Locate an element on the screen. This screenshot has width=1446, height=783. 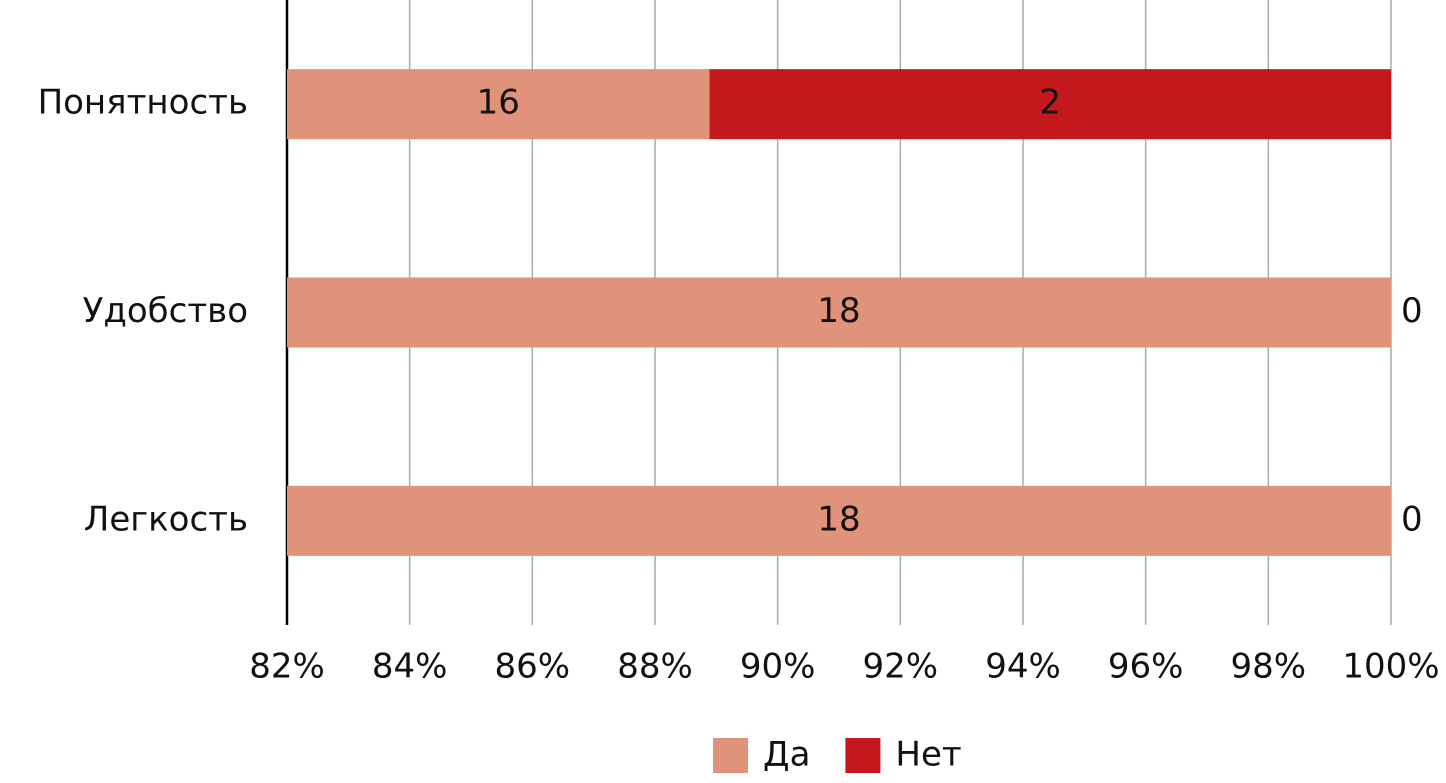
data-label: 2 is located at coordinates (1050, 103).